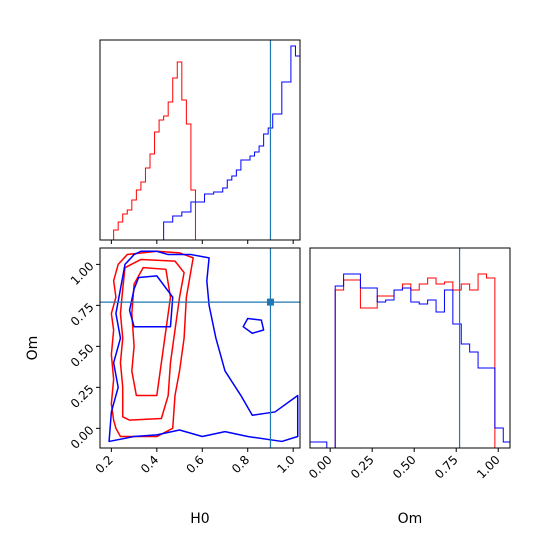  I want to click on x-tick-label: 1.0, so click(285, 464).